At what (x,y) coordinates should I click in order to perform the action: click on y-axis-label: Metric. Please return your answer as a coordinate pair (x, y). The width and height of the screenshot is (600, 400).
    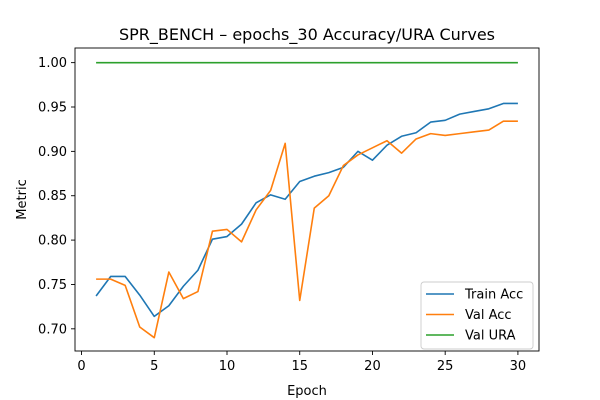
    Looking at the image, I should click on (22, 199).